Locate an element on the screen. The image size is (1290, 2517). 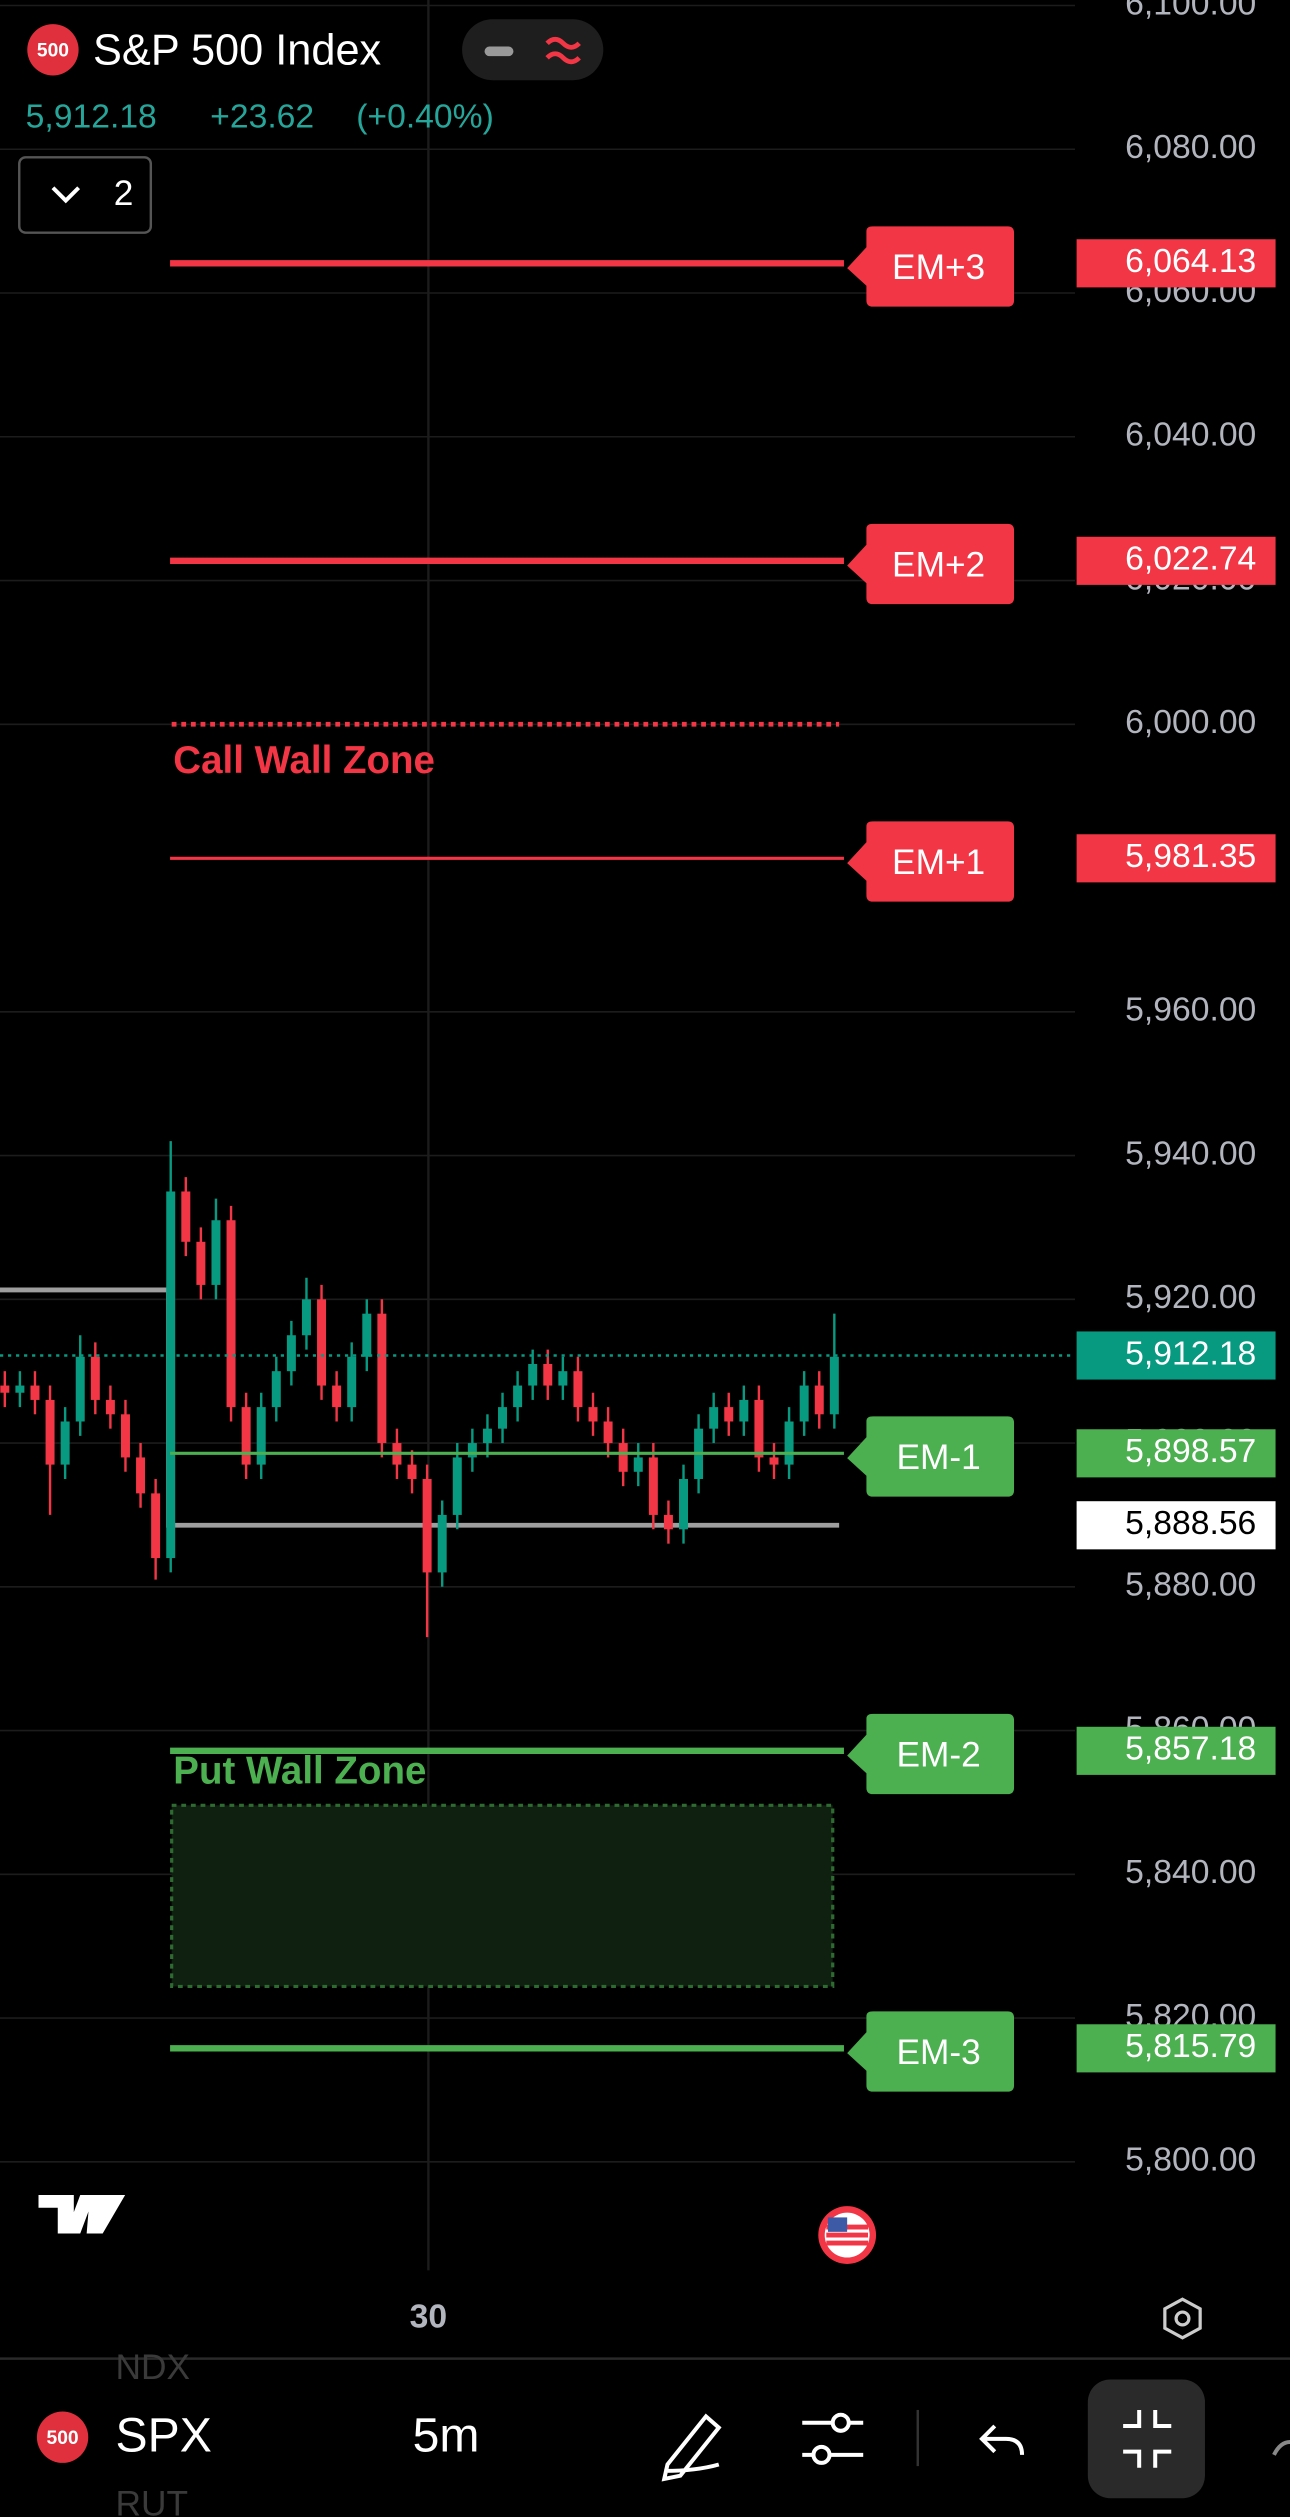
x-tick-label: 30 is located at coordinates (428, 2316).